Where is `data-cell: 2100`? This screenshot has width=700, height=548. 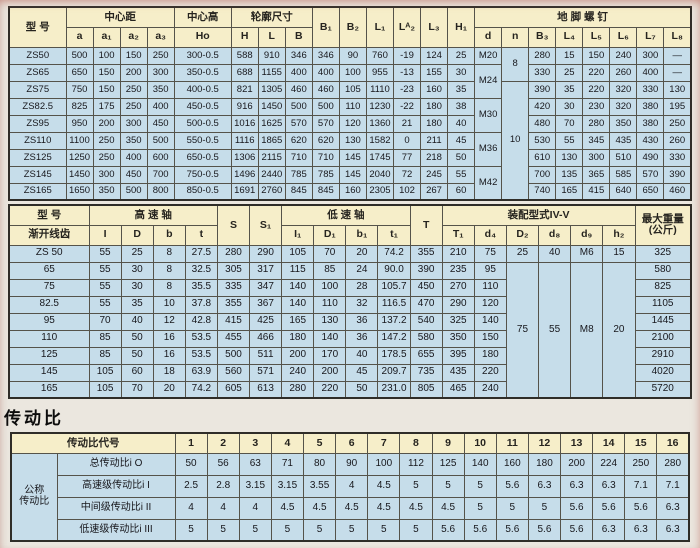 data-cell: 2100 is located at coordinates (663, 338).